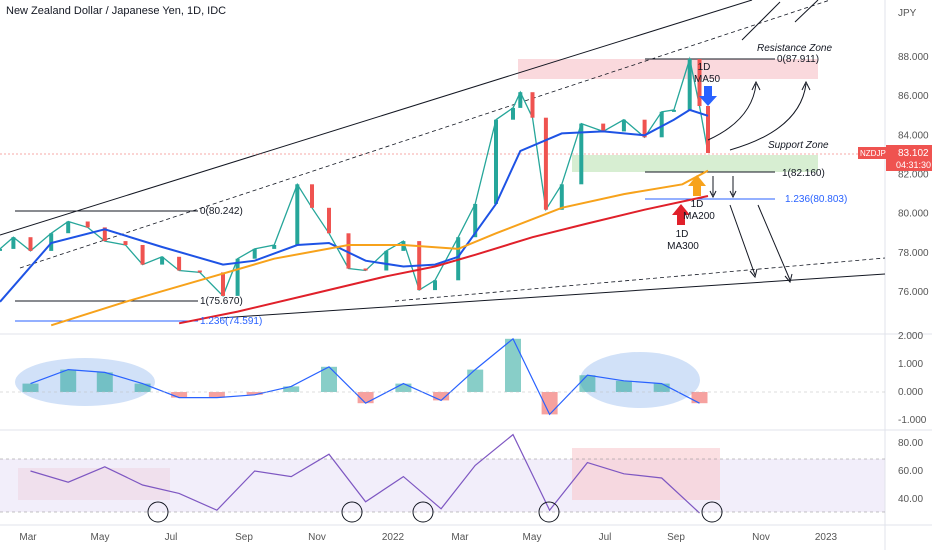 Image resolution: width=932 pixels, height=550 pixels. What do you see at coordinates (695, 163) in the screenshot?
I see `support-zone` at bounding box center [695, 163].